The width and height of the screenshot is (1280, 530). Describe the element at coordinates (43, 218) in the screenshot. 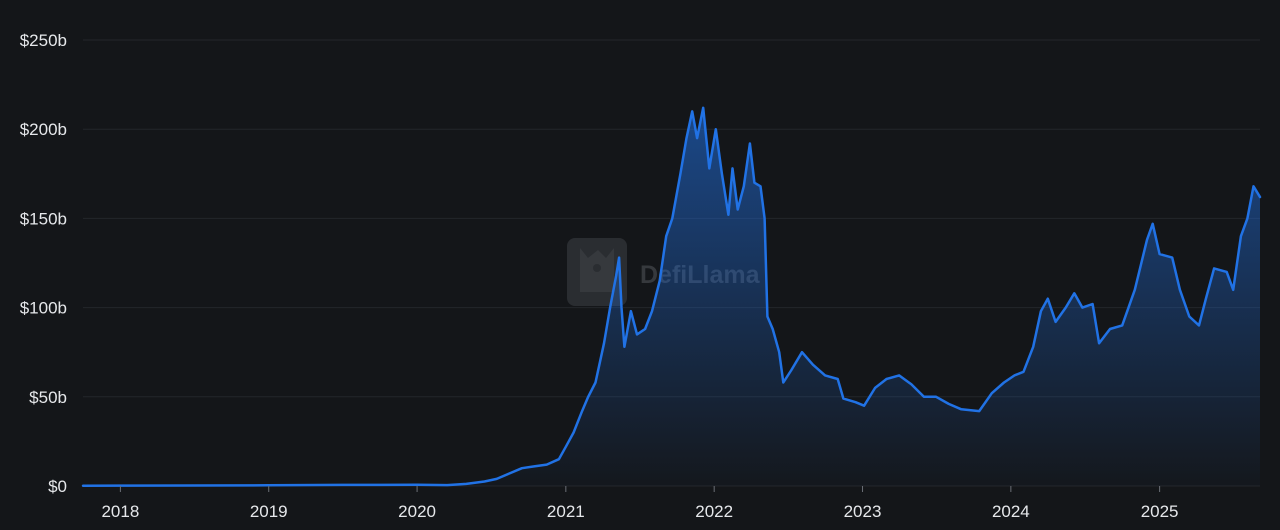

I see `y-tick-label: $150b` at that location.